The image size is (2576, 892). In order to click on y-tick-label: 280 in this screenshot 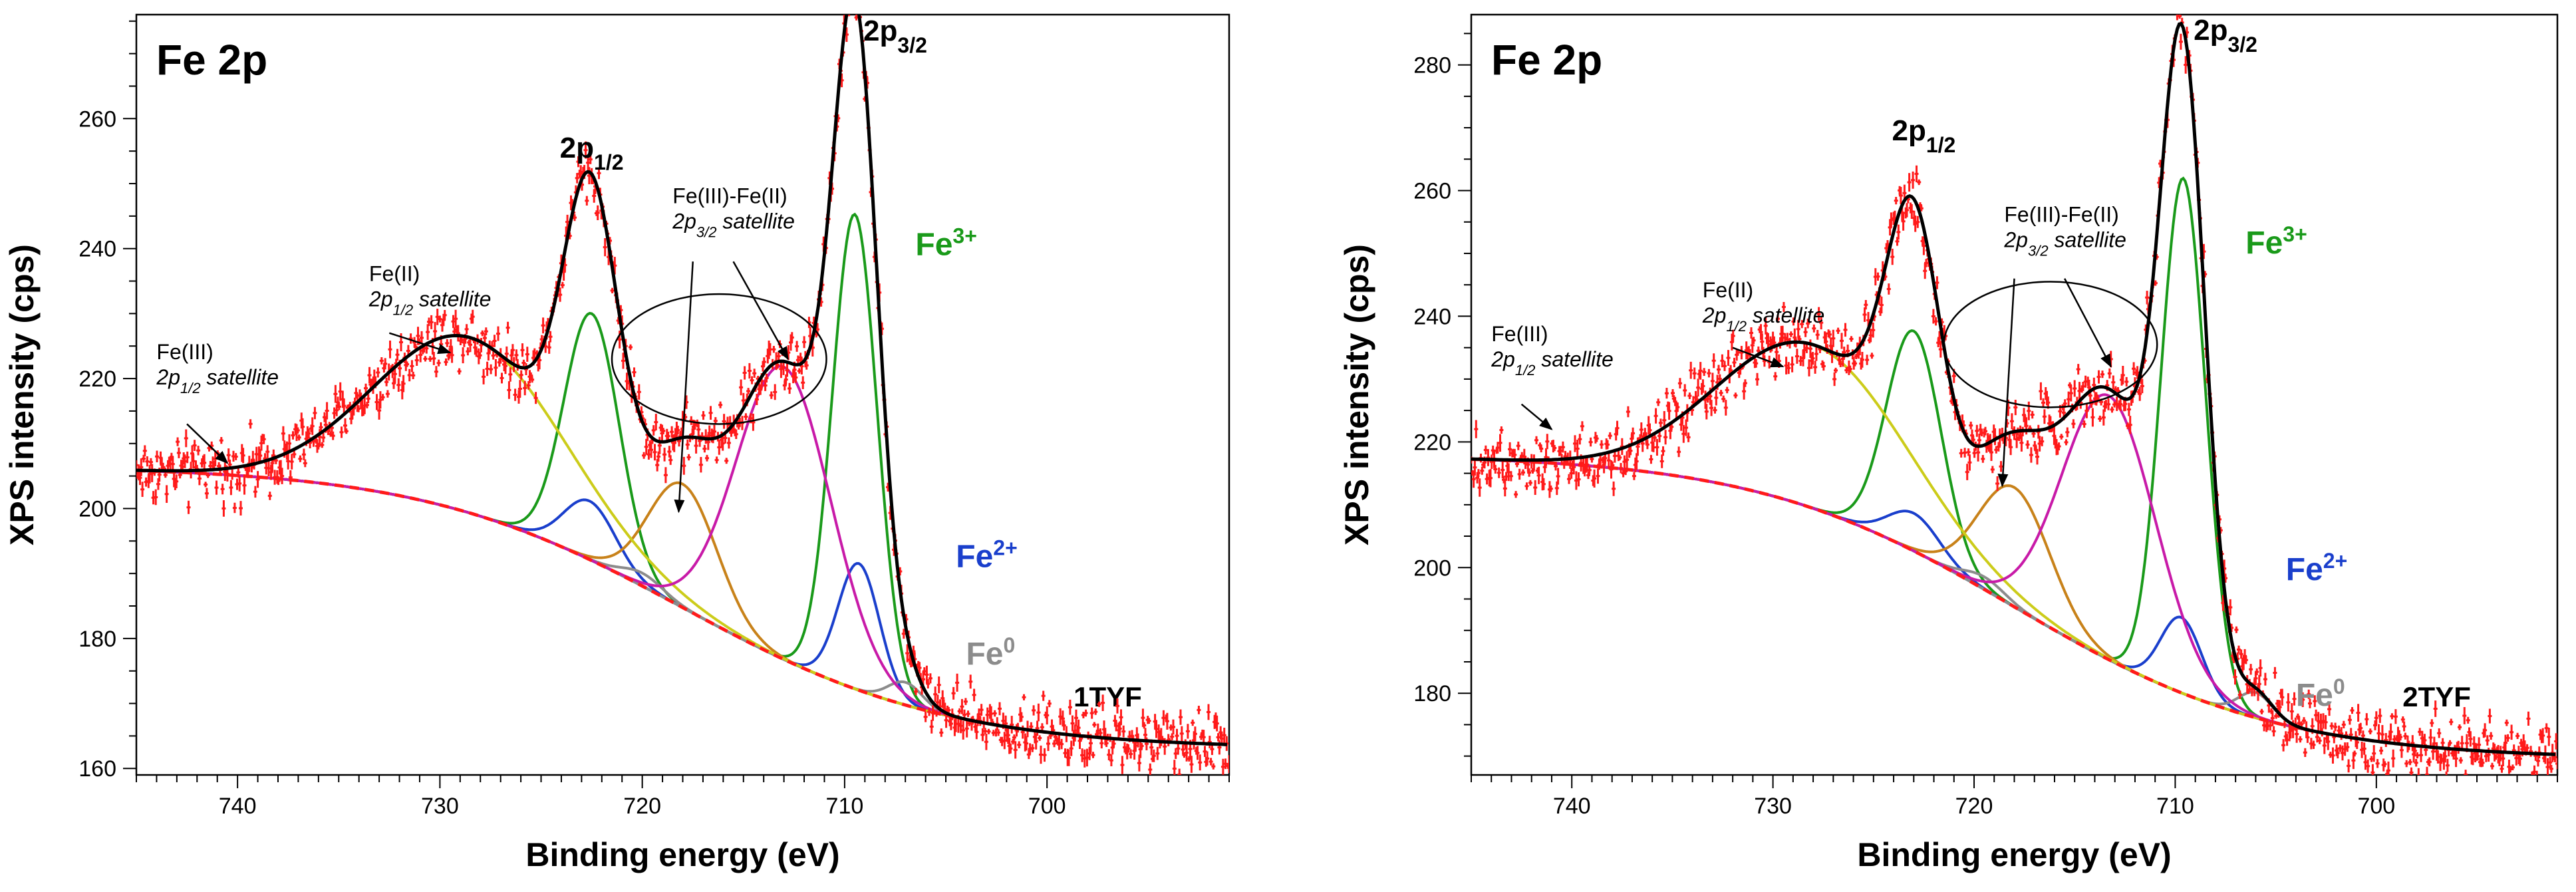, I will do `click(1432, 65)`.